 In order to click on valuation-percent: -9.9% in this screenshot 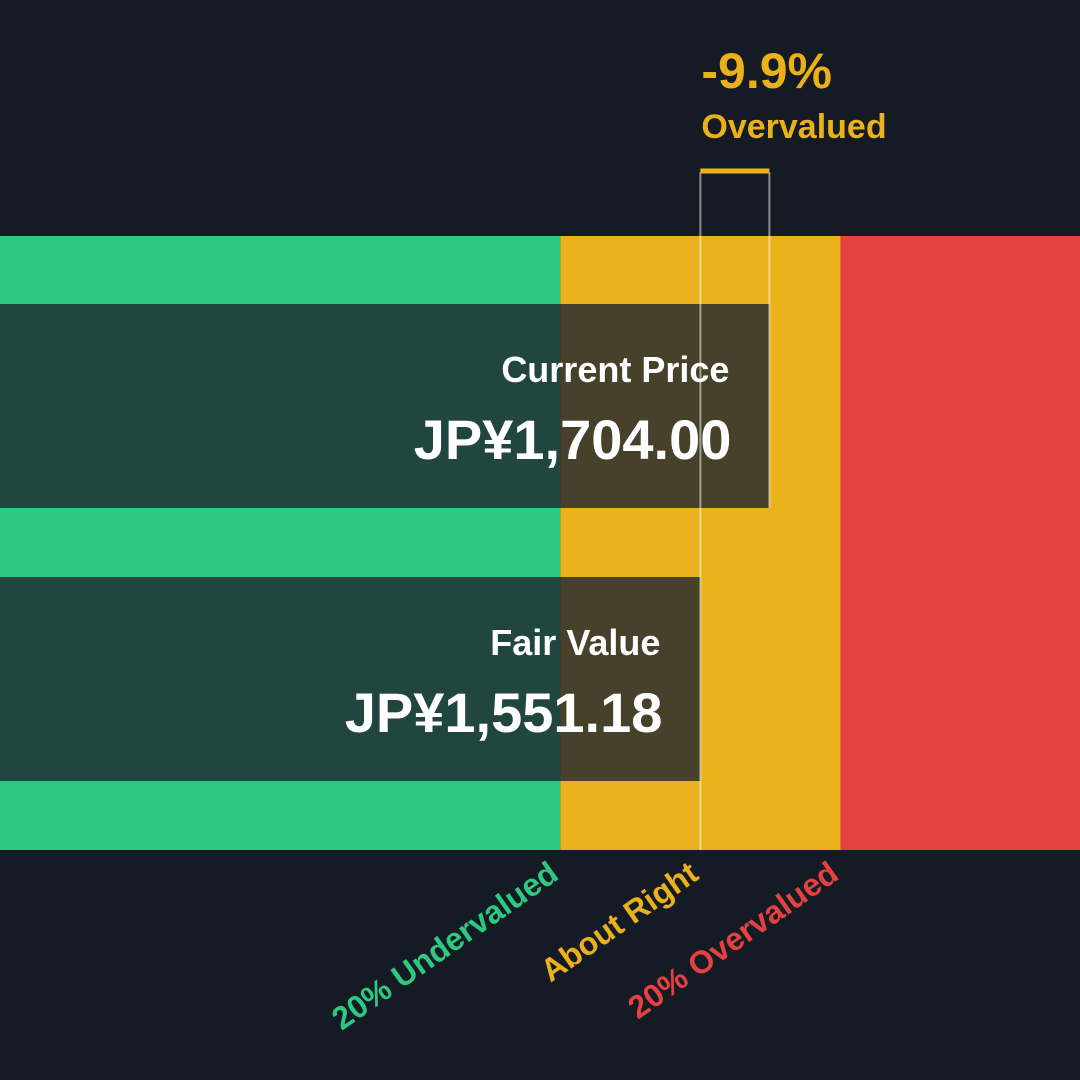, I will do `click(766, 71)`.